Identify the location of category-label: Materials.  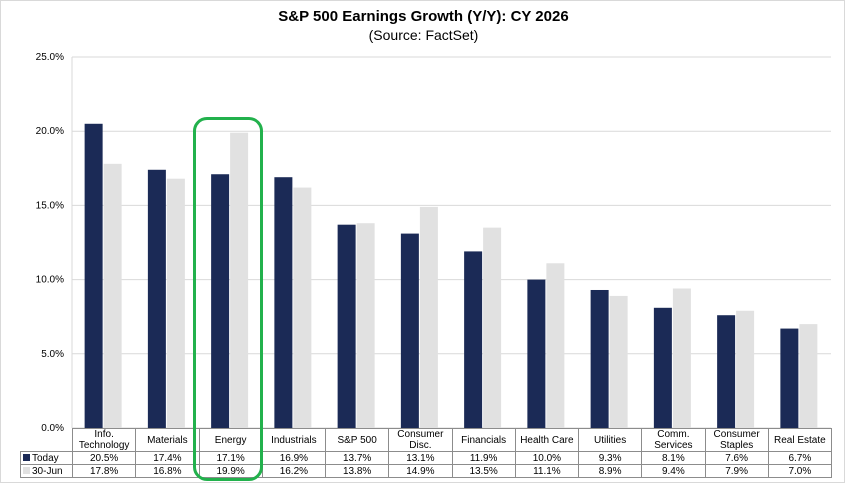
(167, 440).